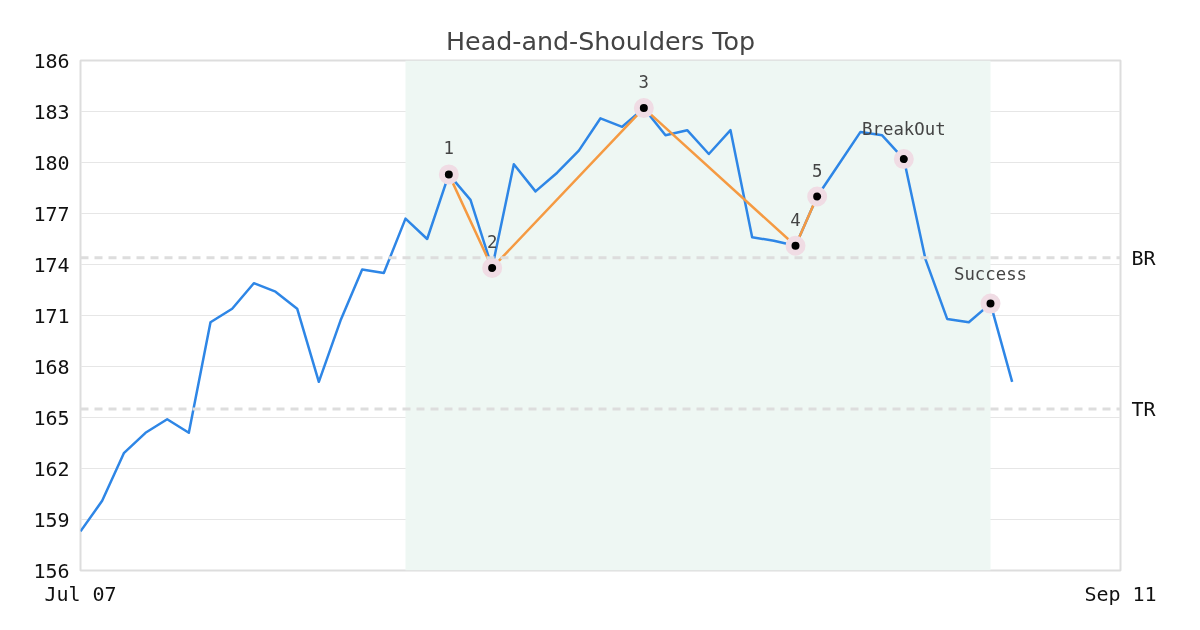  What do you see at coordinates (795, 219) in the screenshot?
I see `annotation: 4` at bounding box center [795, 219].